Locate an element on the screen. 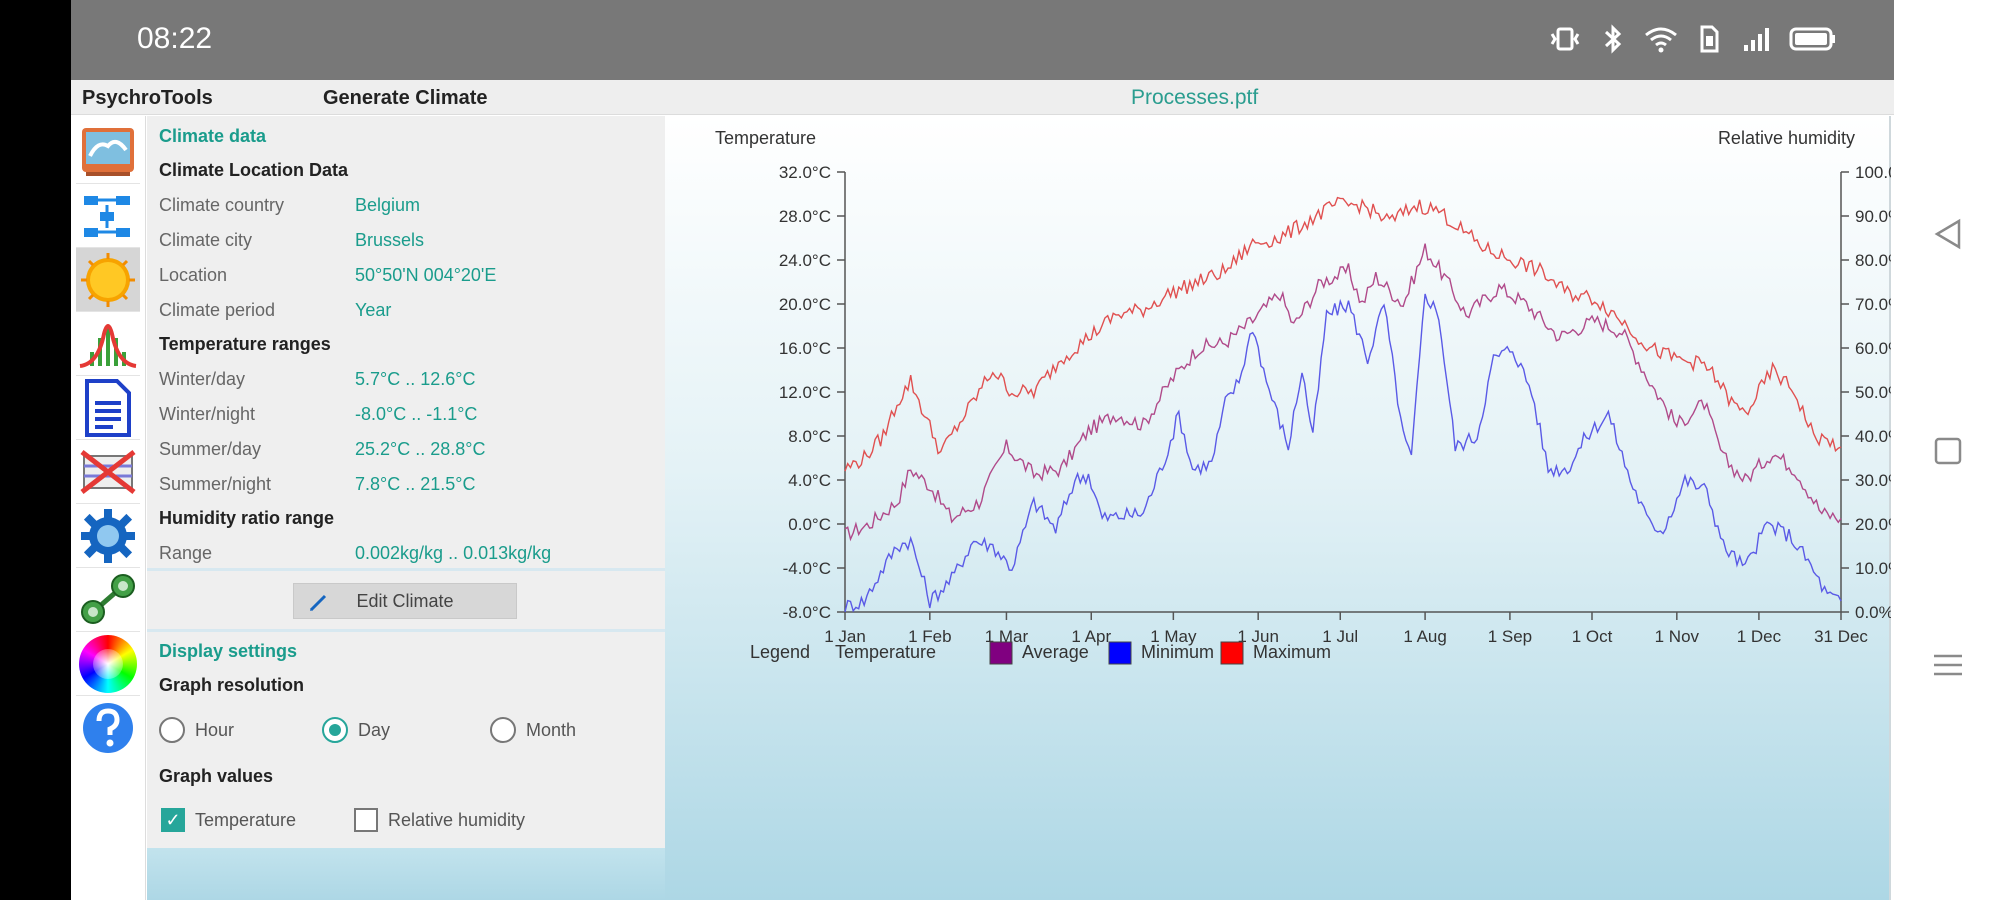  y2-tick-label: 20.0% is located at coordinates (1873, 524).